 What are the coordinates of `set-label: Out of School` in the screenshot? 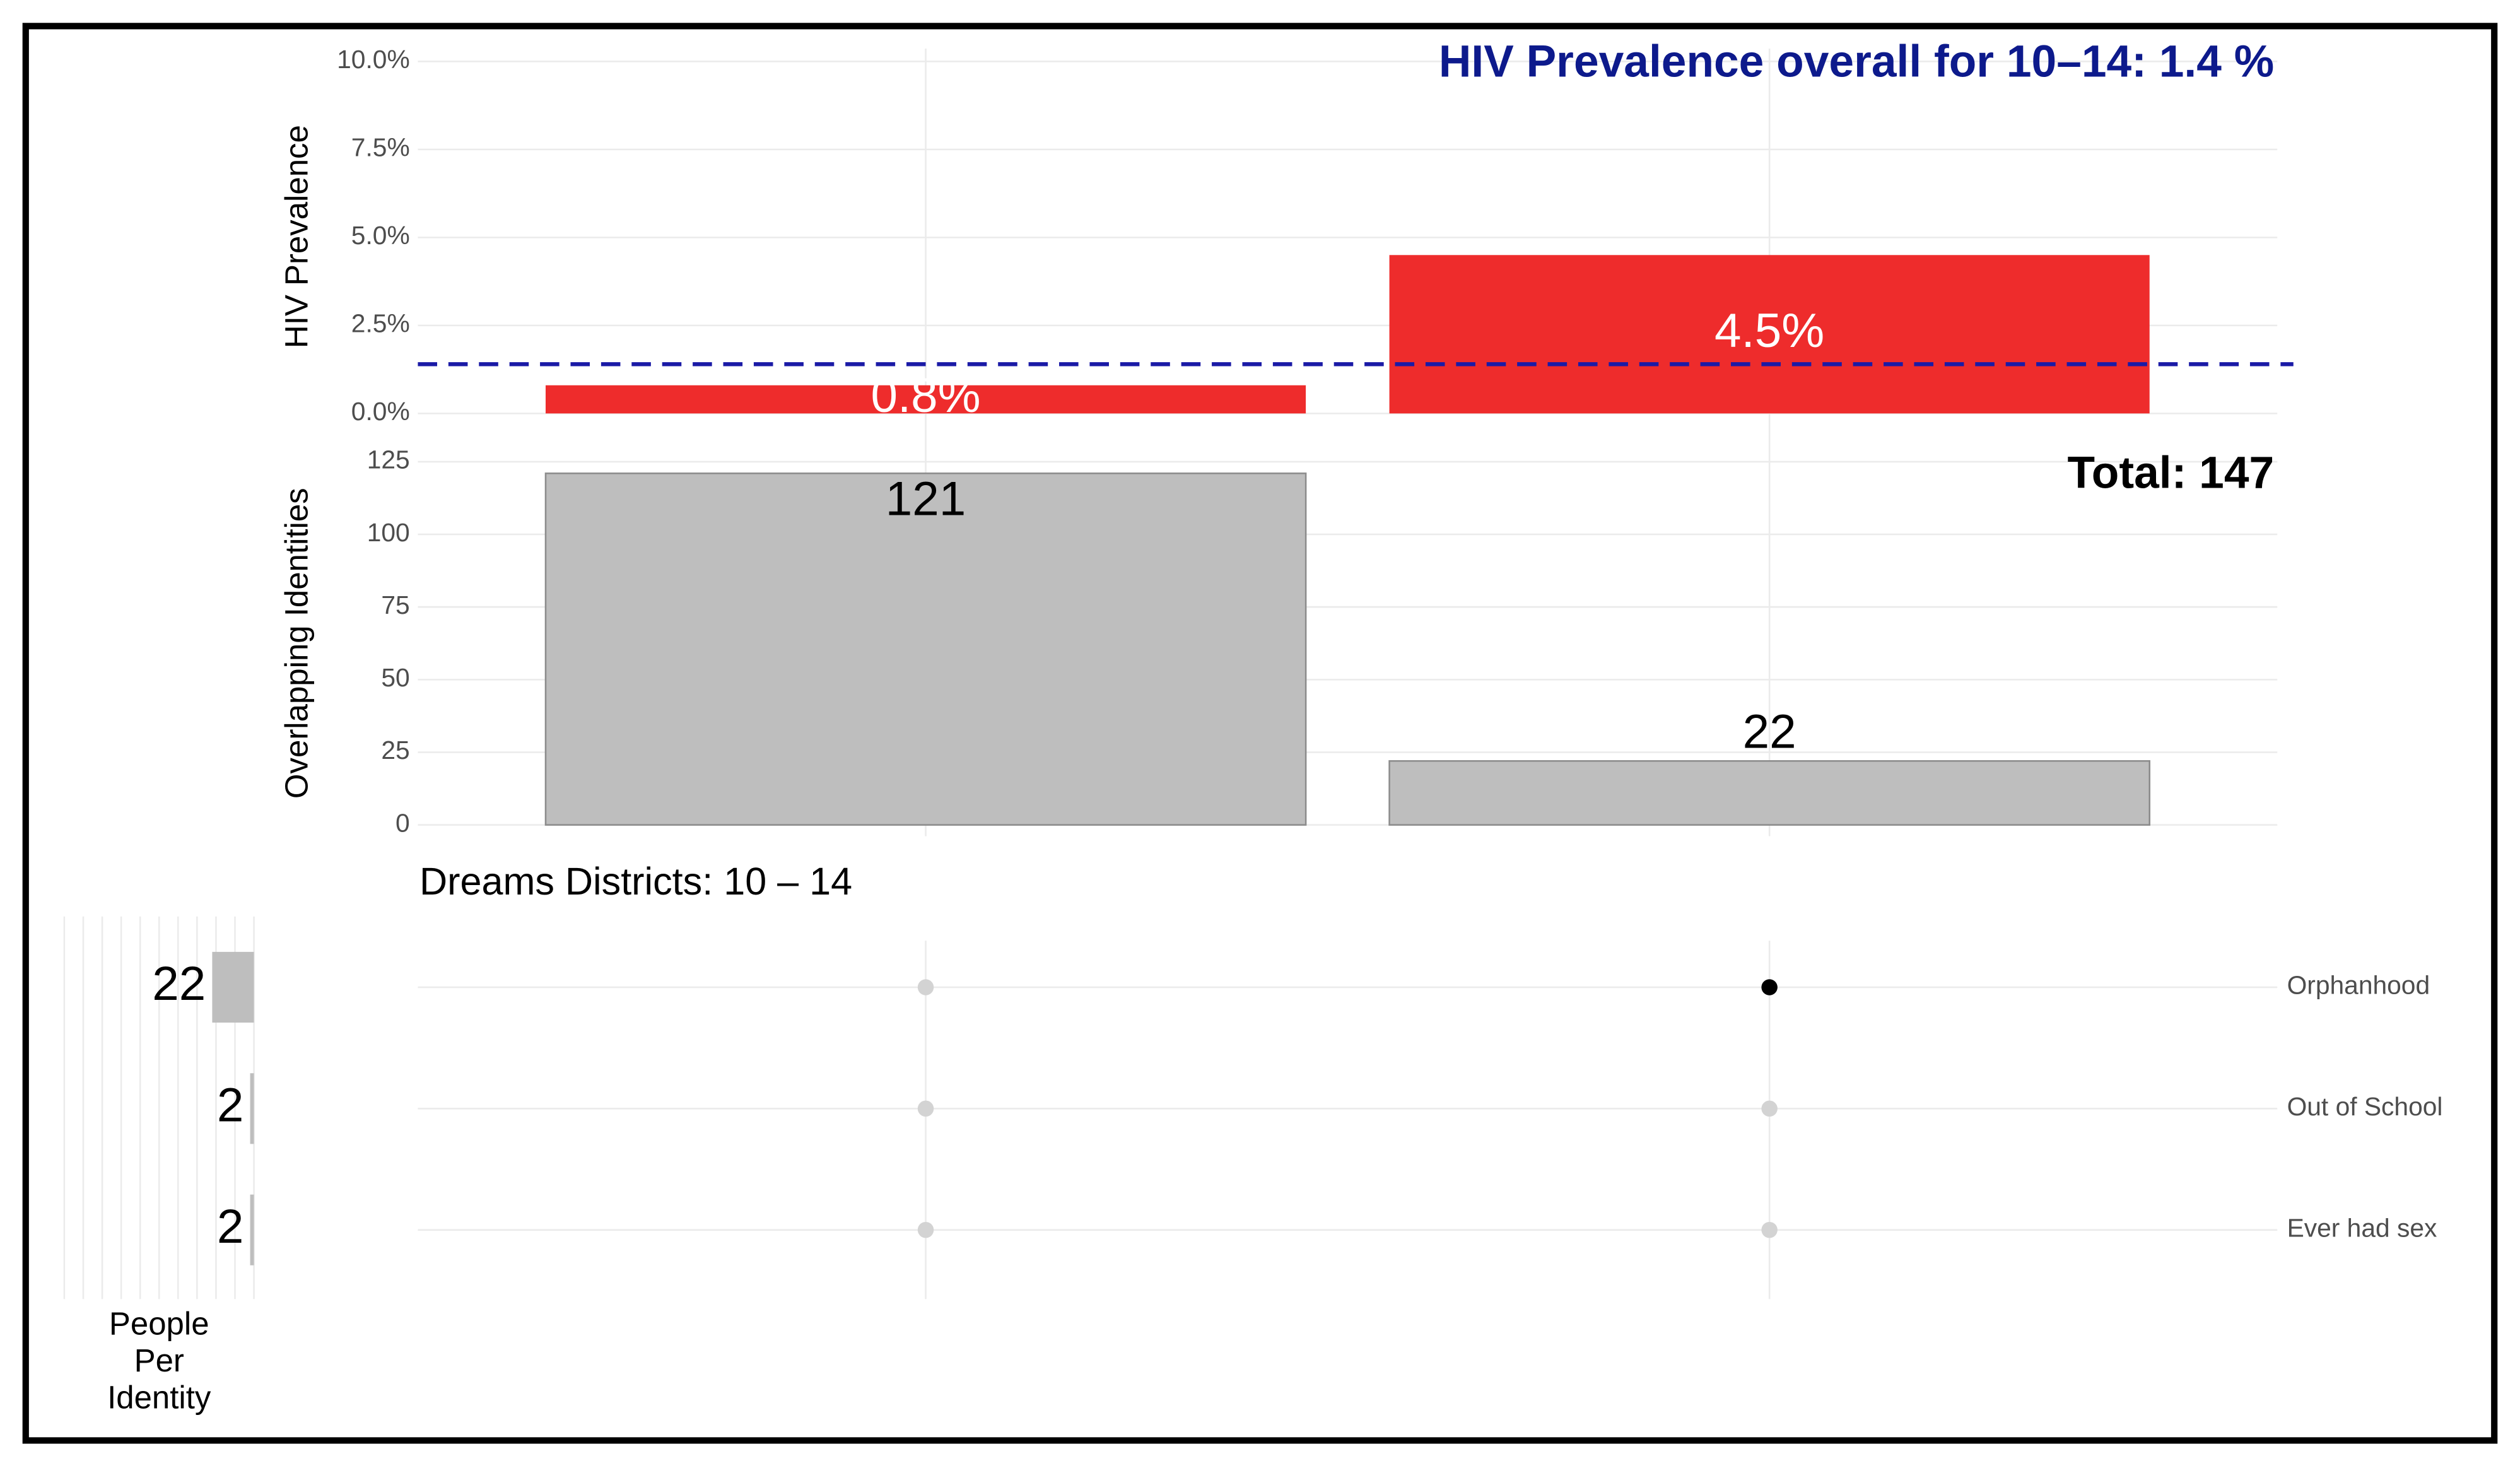 It's located at (2365, 1106).